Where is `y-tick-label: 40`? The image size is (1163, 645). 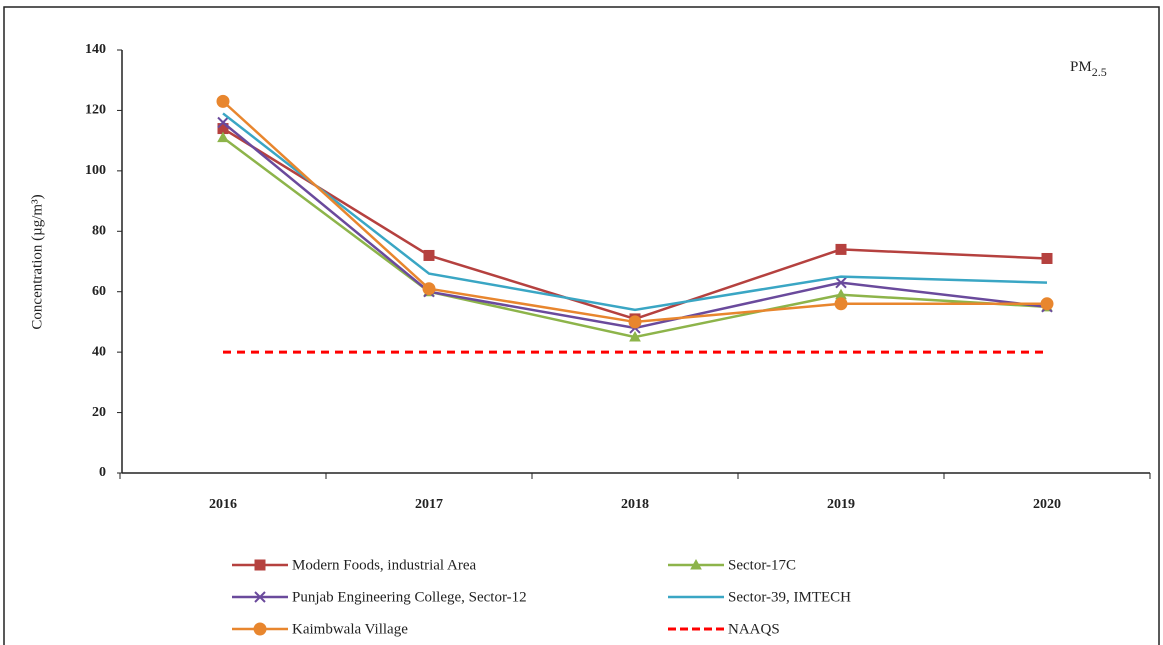
y-tick-label: 40 is located at coordinates (99, 351).